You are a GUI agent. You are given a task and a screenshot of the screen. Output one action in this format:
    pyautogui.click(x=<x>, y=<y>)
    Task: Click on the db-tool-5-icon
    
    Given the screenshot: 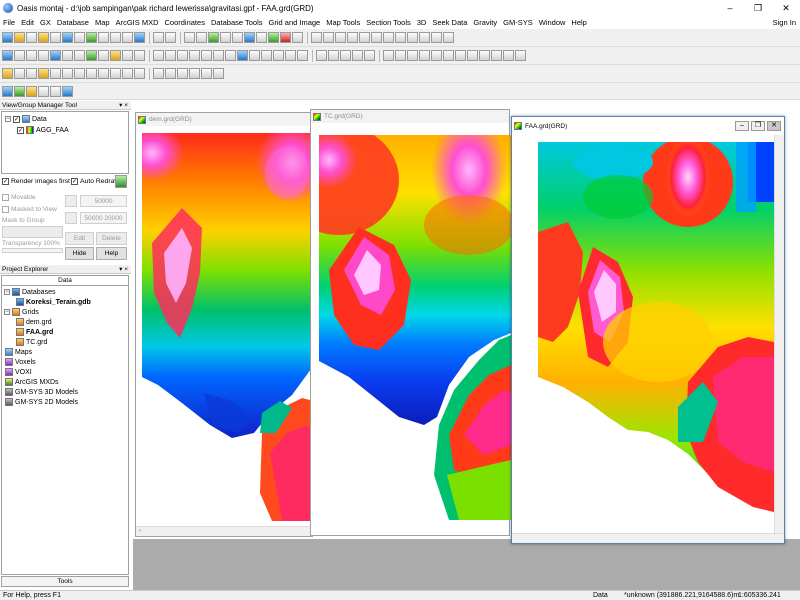 What is the action you would take?
    pyautogui.click(x=55, y=73)
    